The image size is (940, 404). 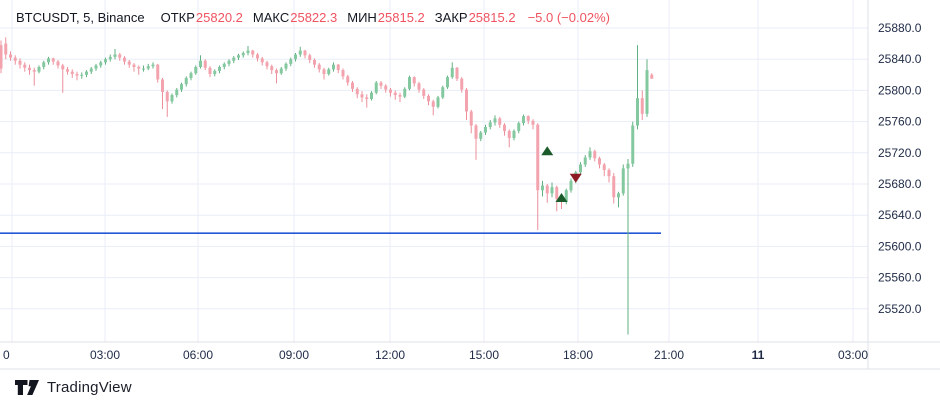 I want to click on price-axis-label: 25760.0, so click(x=900, y=122).